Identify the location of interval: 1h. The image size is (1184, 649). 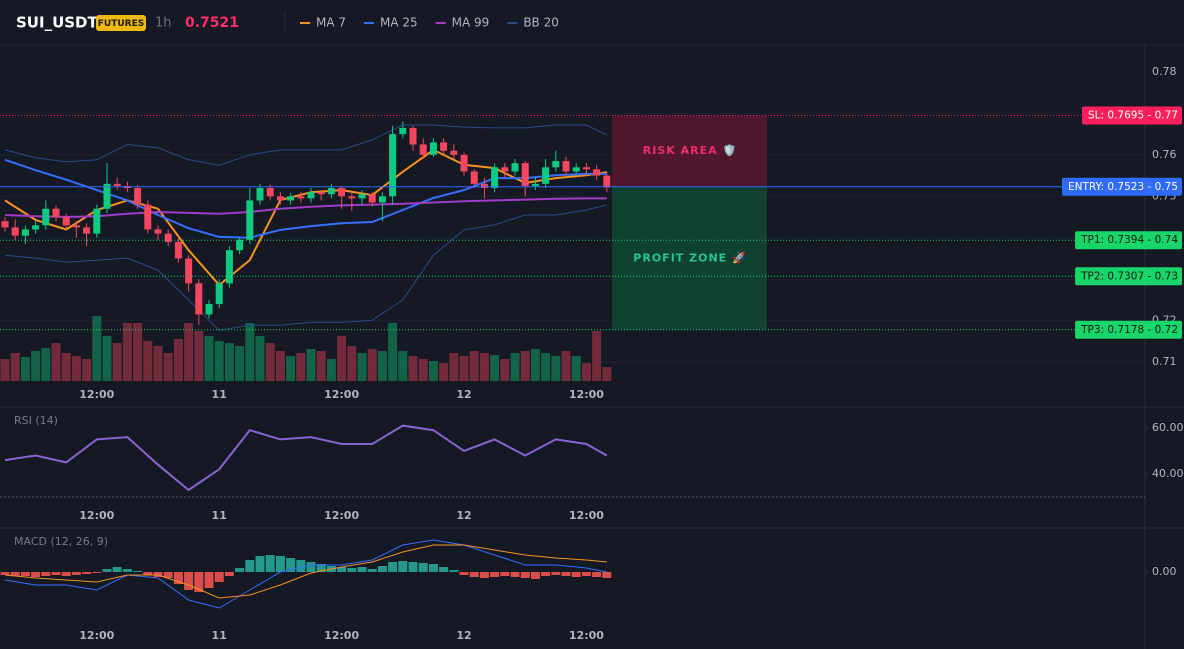
(163, 23).